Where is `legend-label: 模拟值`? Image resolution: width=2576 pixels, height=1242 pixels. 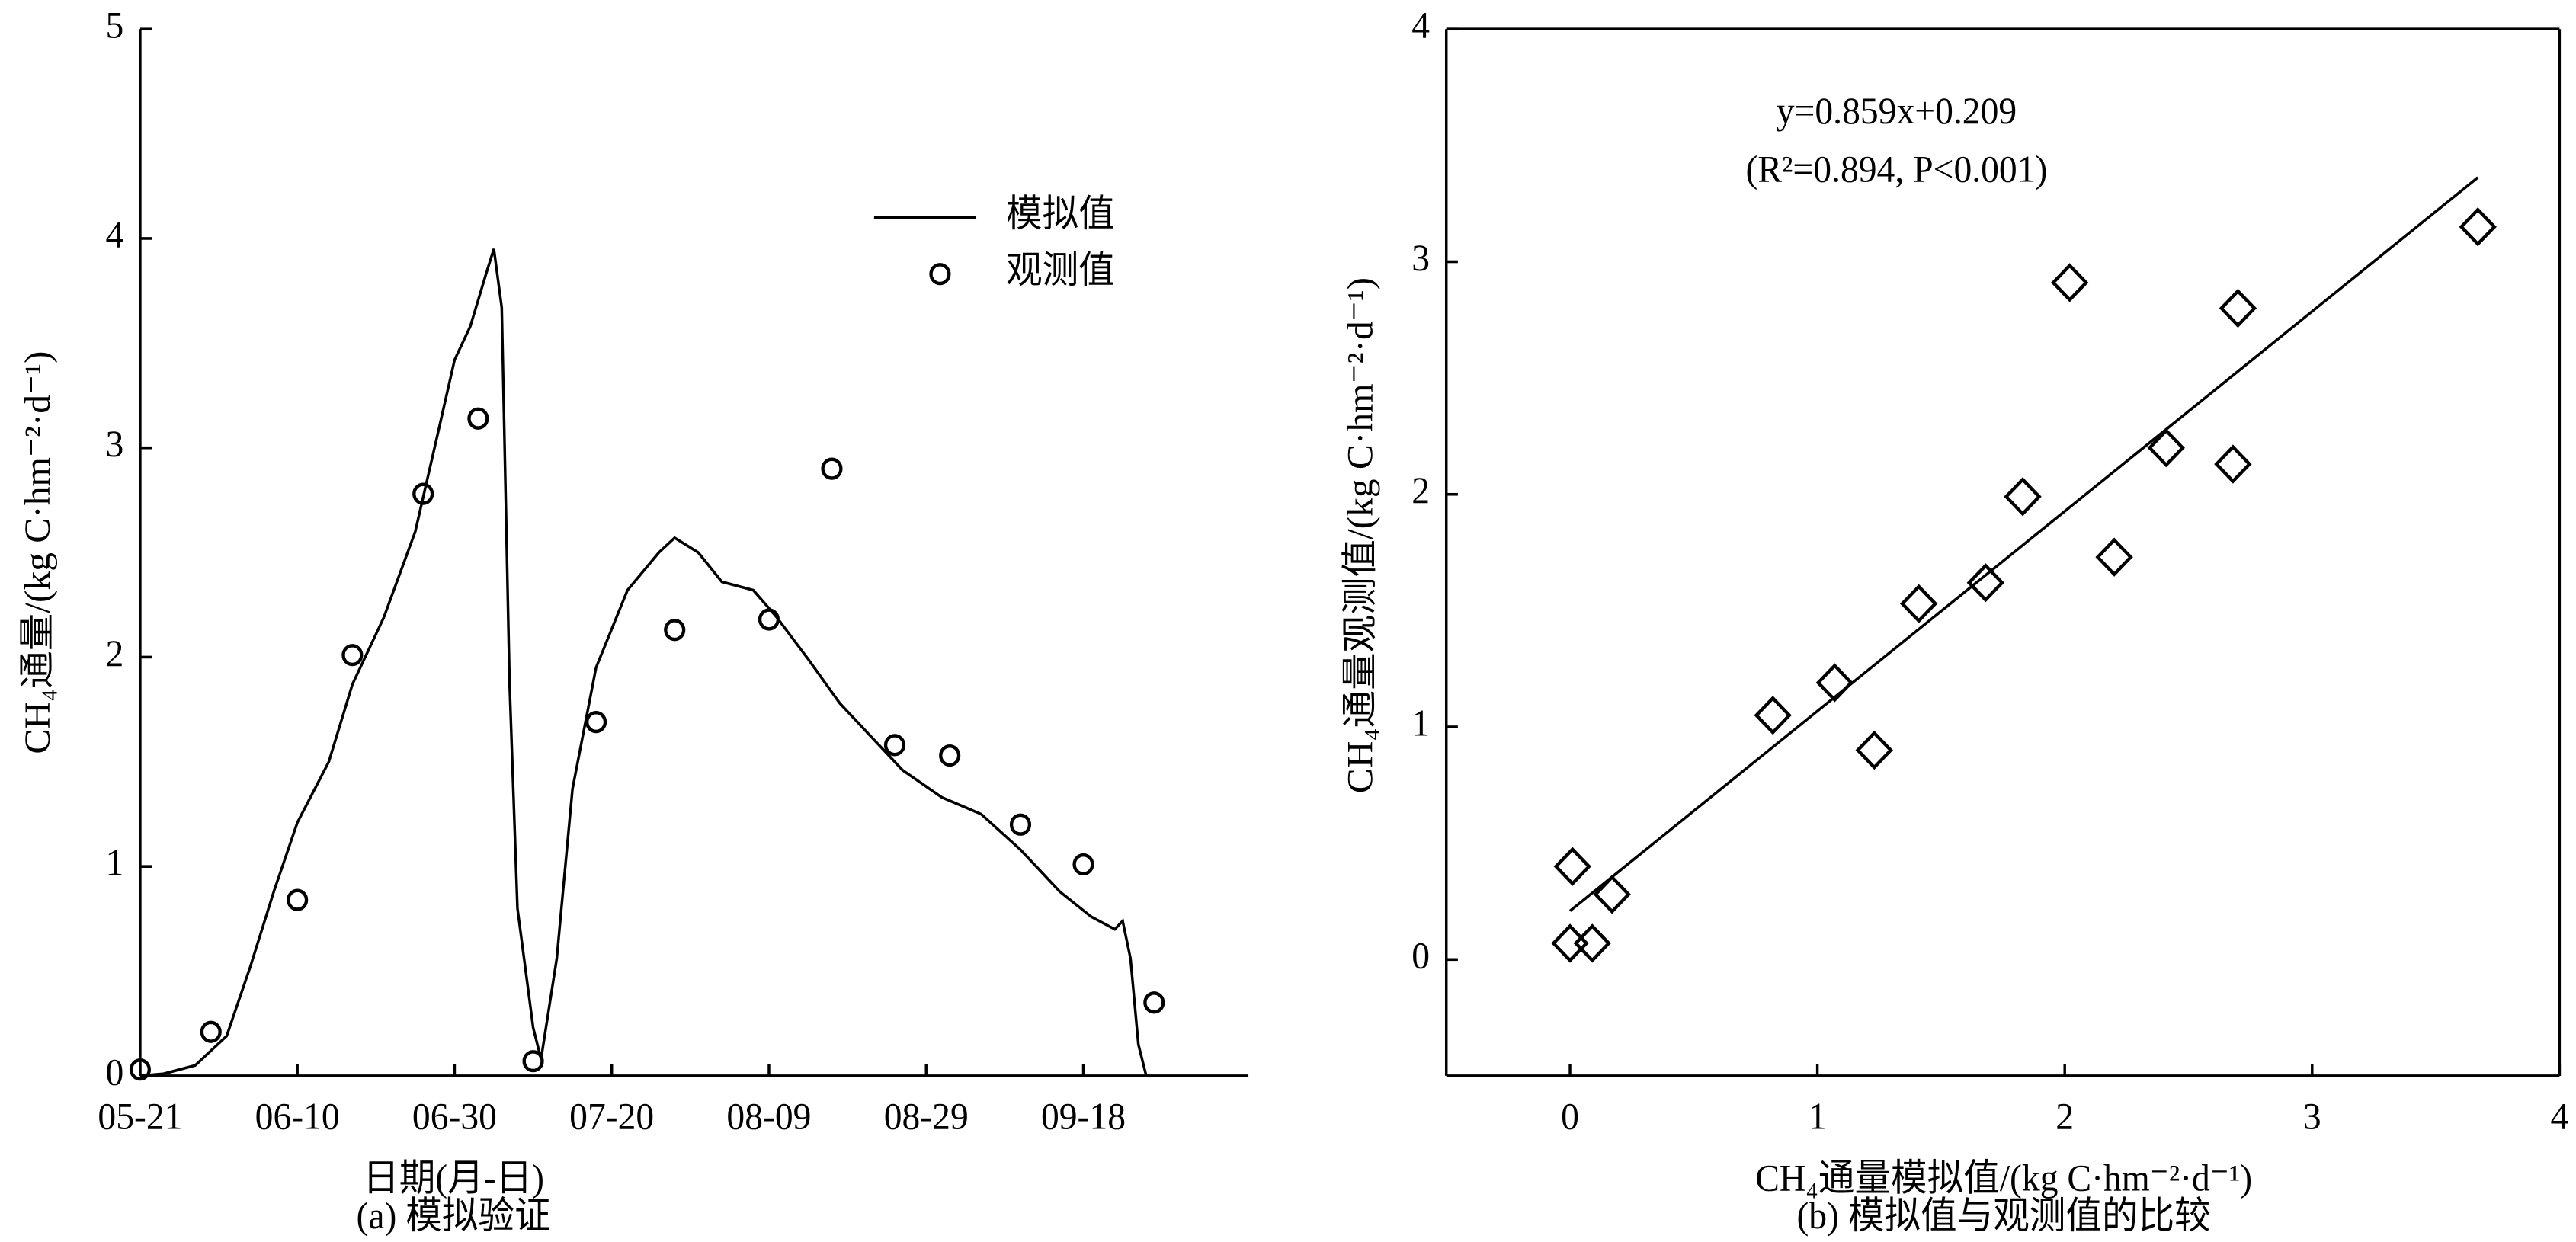 legend-label: 模拟值 is located at coordinates (1060, 215).